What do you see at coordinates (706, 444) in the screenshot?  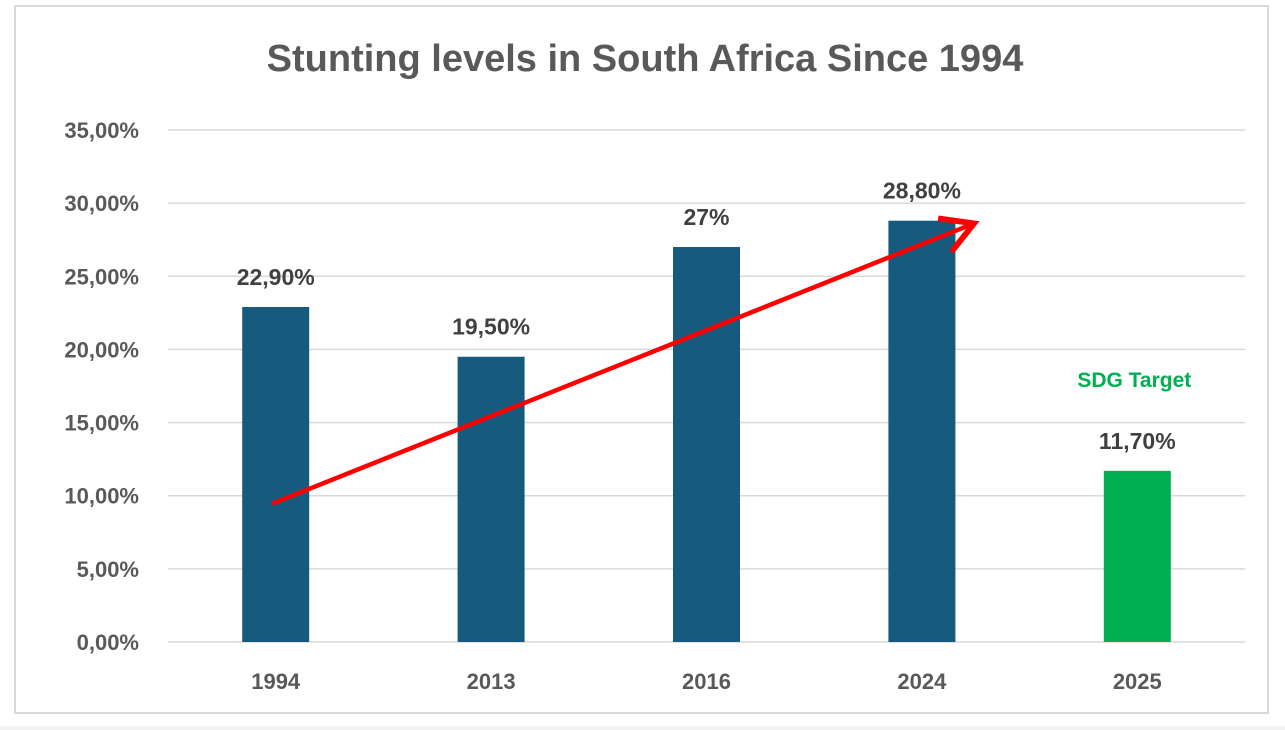 I see `bar-2016` at bounding box center [706, 444].